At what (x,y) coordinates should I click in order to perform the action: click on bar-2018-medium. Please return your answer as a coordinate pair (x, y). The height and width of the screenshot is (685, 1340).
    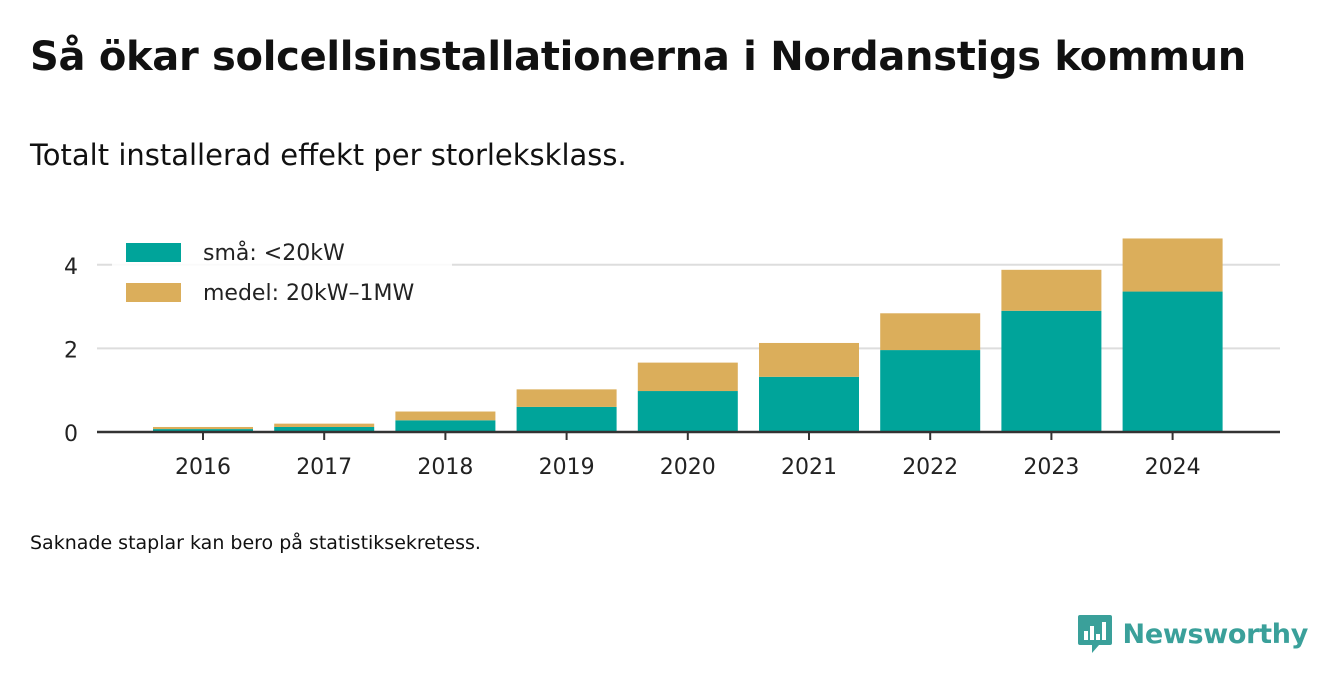
    Looking at the image, I should click on (445, 416).